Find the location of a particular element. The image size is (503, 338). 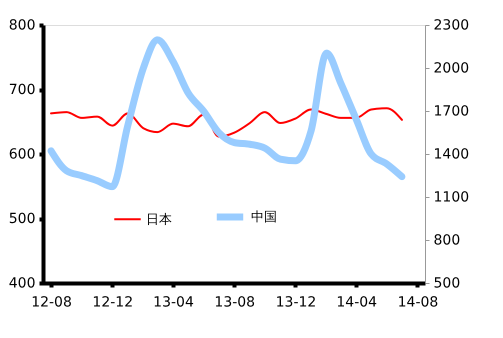

y-tick-label: 500 is located at coordinates (22, 219).